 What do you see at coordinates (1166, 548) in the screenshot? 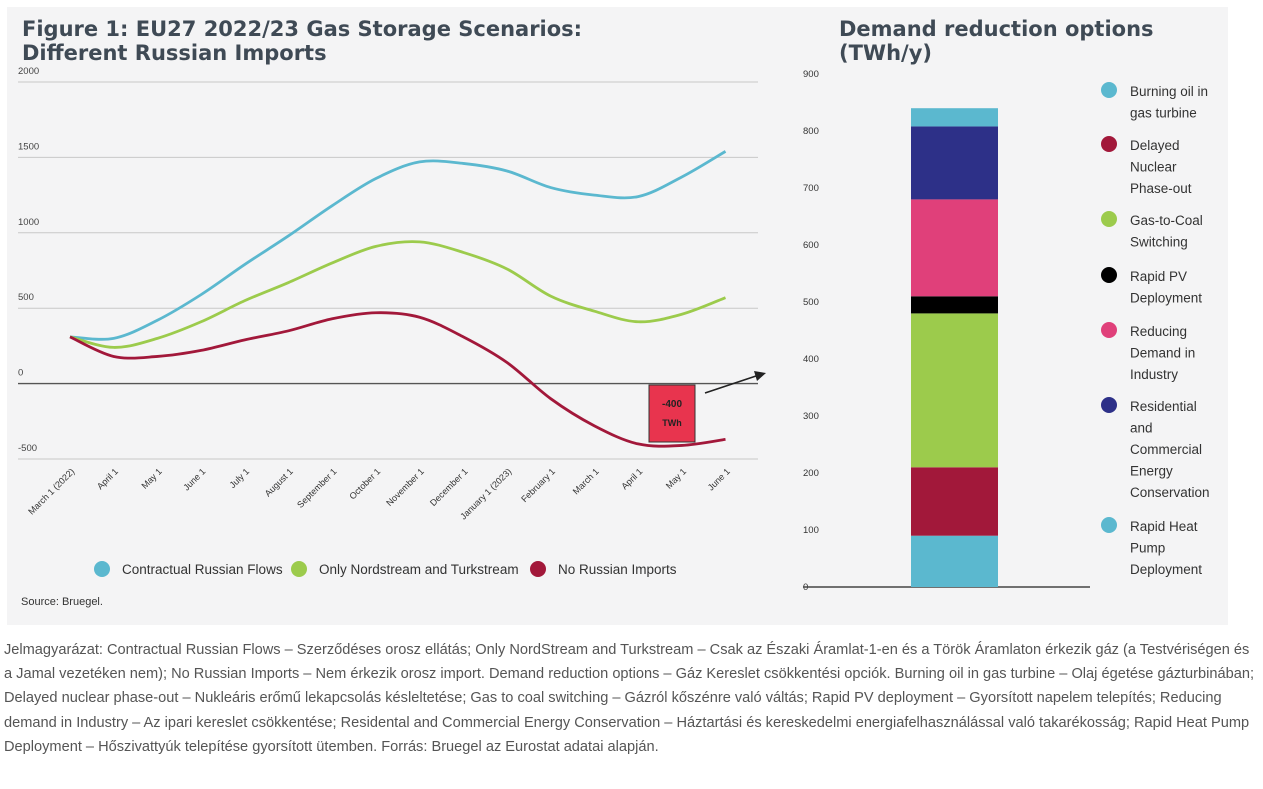
I see `bar-legend-label-6: Rapid Heat Pump Deployment` at bounding box center [1166, 548].